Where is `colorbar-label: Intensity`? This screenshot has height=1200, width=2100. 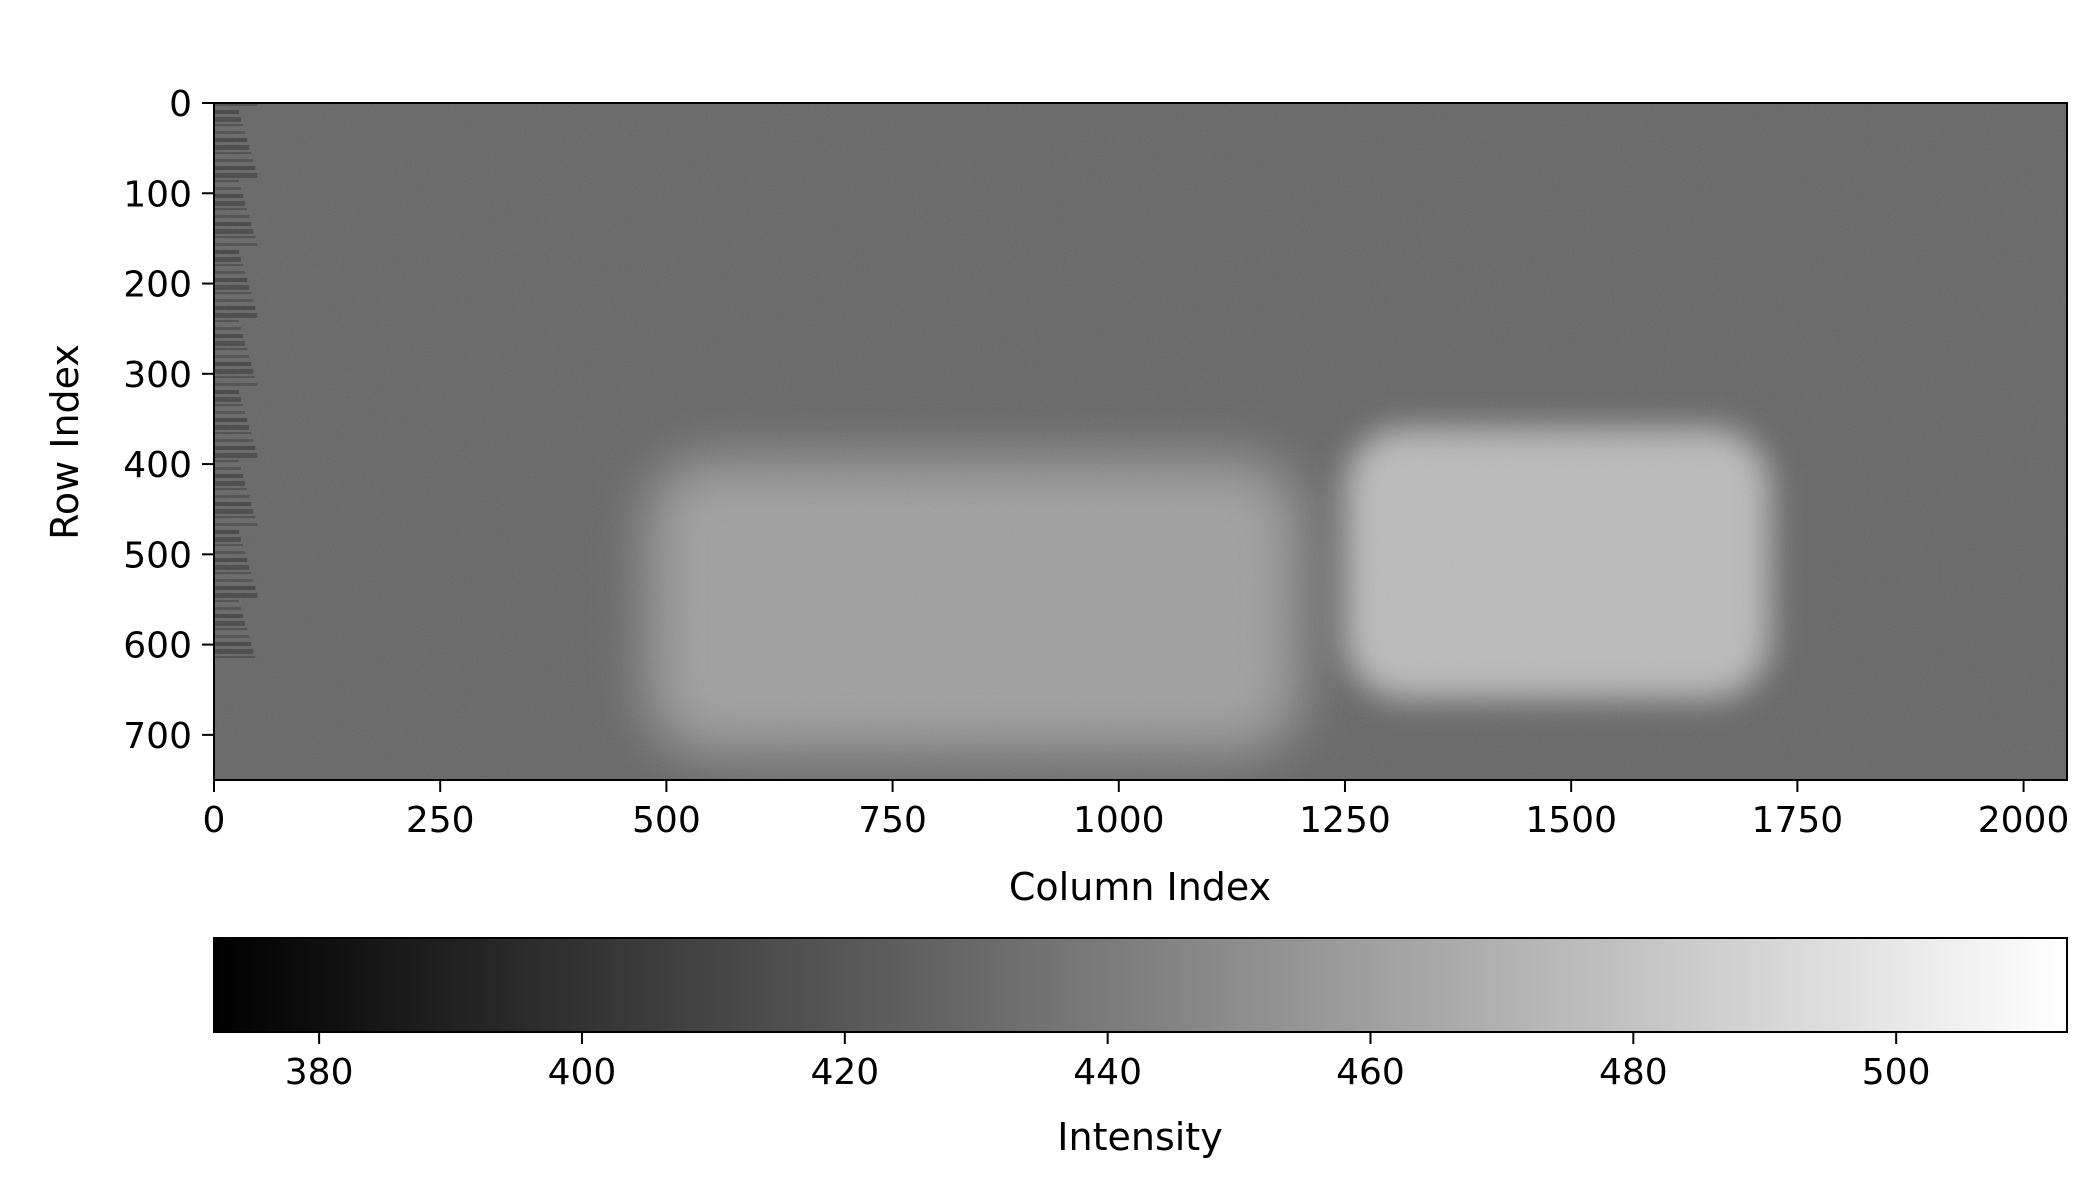
colorbar-label: Intensity is located at coordinates (1139, 1137).